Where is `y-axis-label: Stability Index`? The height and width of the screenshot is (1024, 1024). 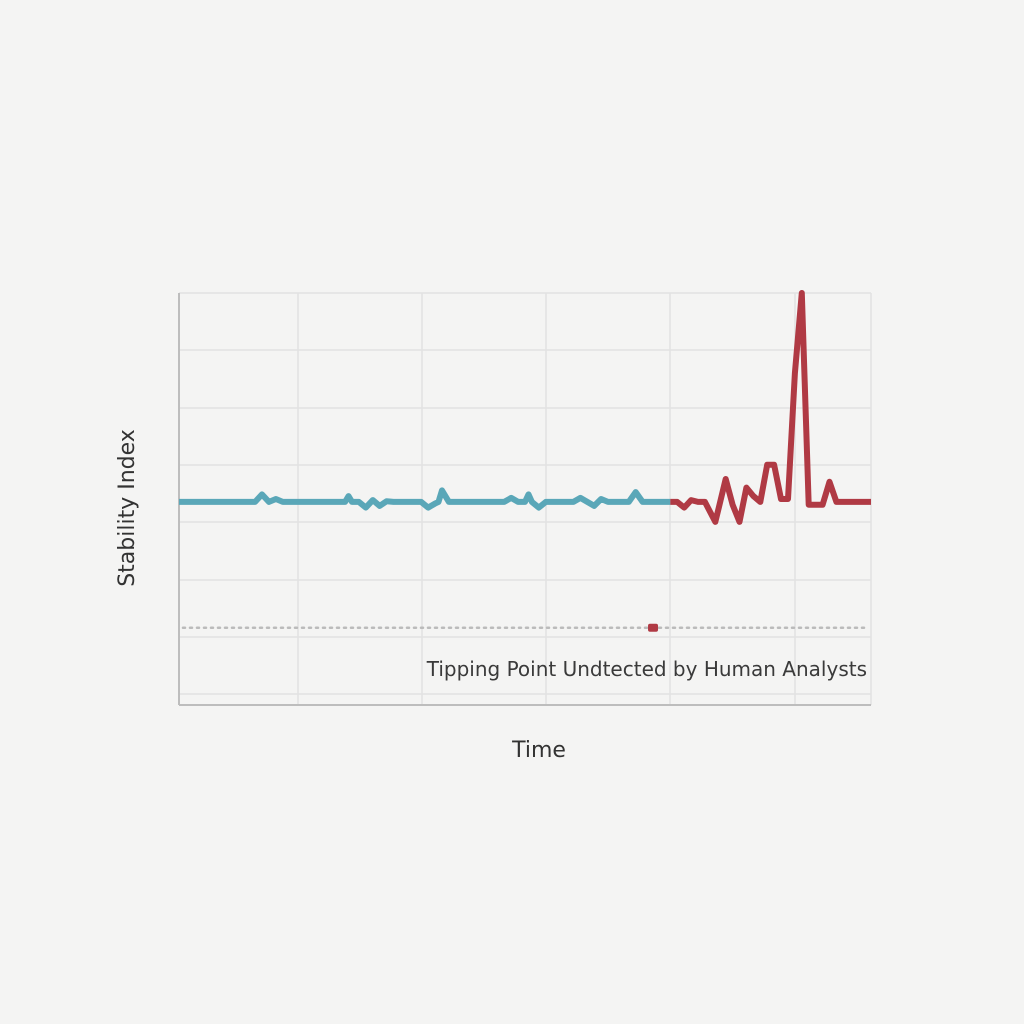
y-axis-label: Stability Index is located at coordinates (127, 508).